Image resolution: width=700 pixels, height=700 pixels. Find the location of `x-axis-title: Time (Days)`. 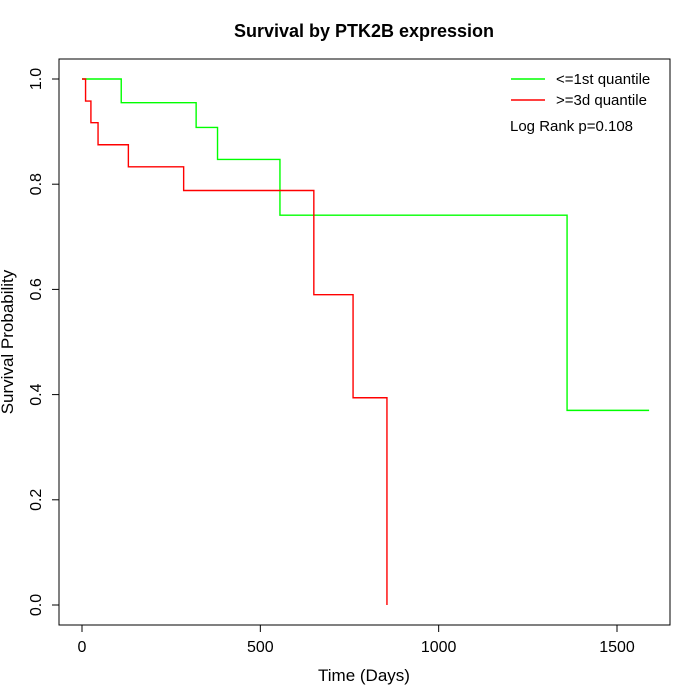

x-axis-title: Time (Days) is located at coordinates (364, 675).